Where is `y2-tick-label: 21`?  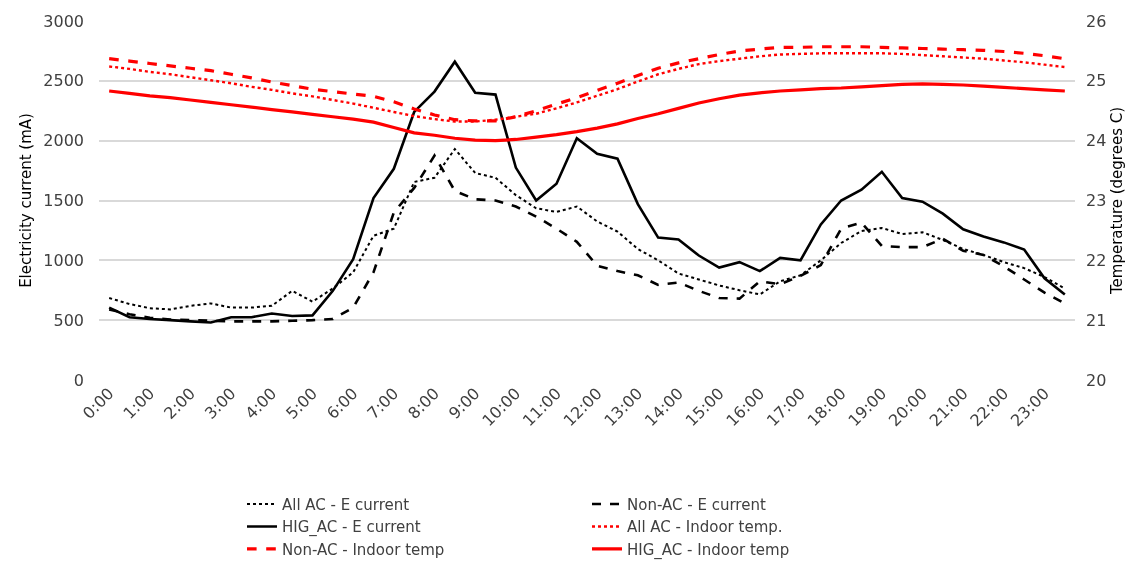 y2-tick-label: 21 is located at coordinates (1096, 320).